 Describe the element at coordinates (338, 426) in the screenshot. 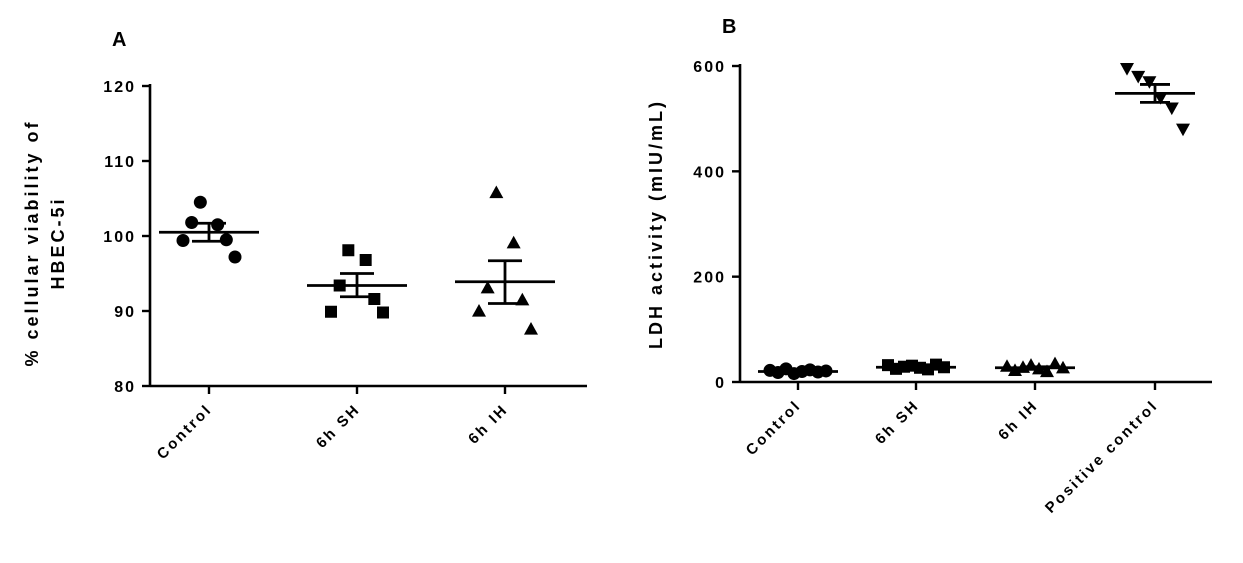

I see `panel-a-x-tick-label: 6h SH` at that location.